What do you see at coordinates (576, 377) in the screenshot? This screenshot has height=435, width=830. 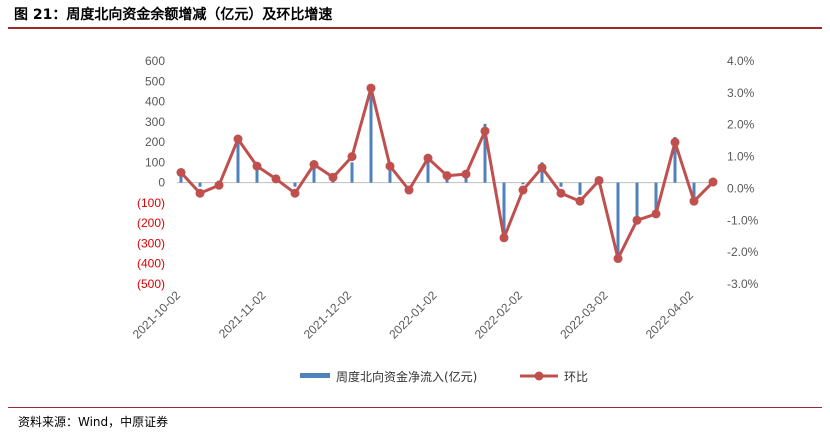 I see `legend-line-label: 环比` at bounding box center [576, 377].